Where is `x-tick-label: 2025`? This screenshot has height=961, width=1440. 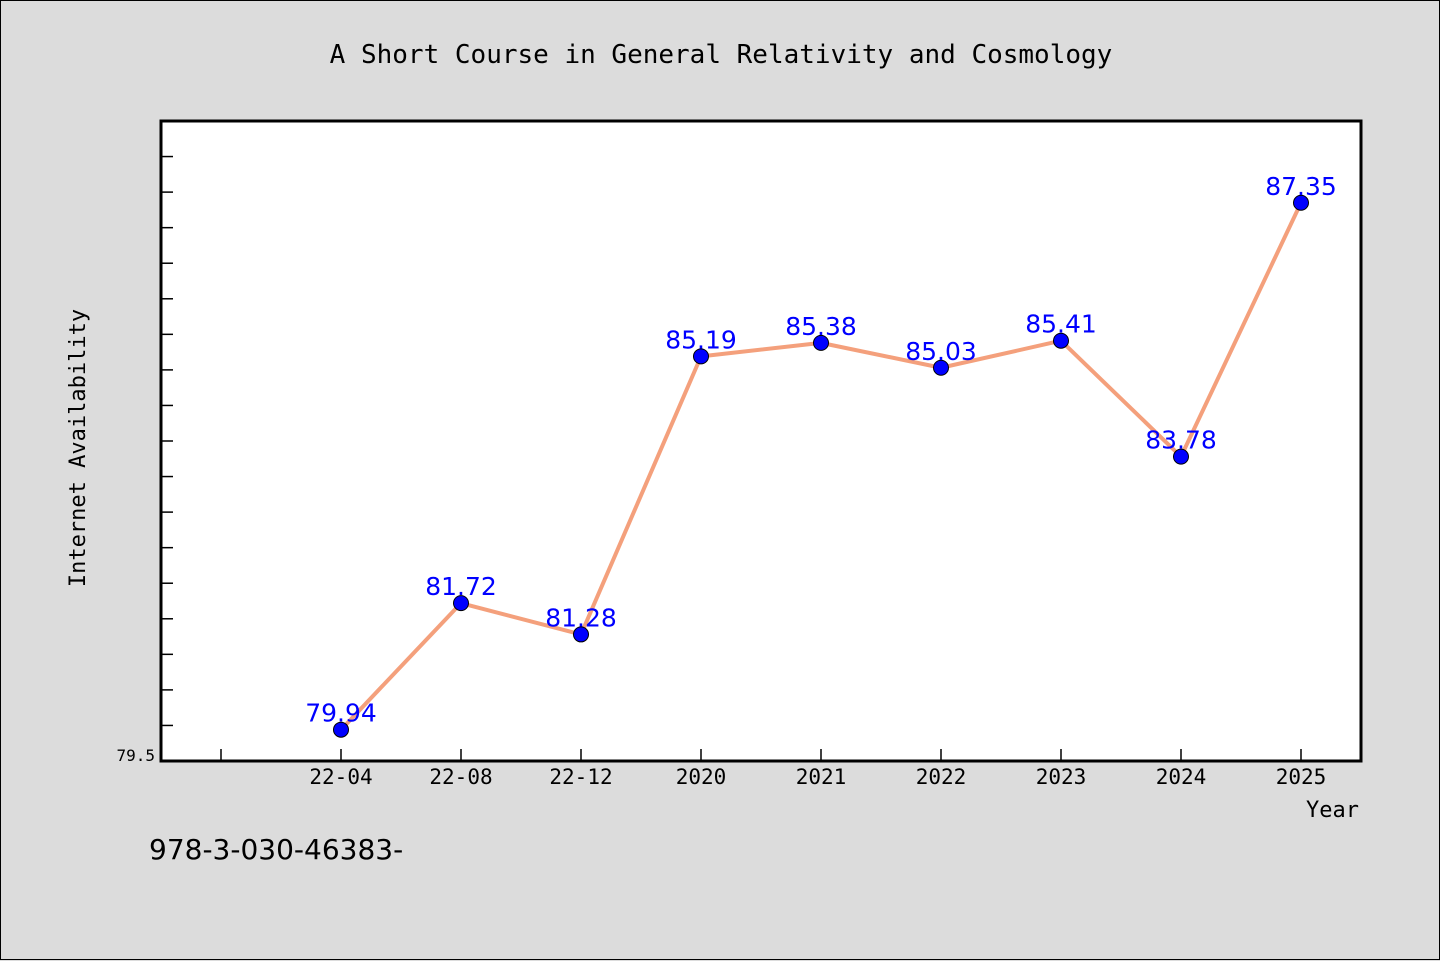 x-tick-label: 2025 is located at coordinates (1301, 777).